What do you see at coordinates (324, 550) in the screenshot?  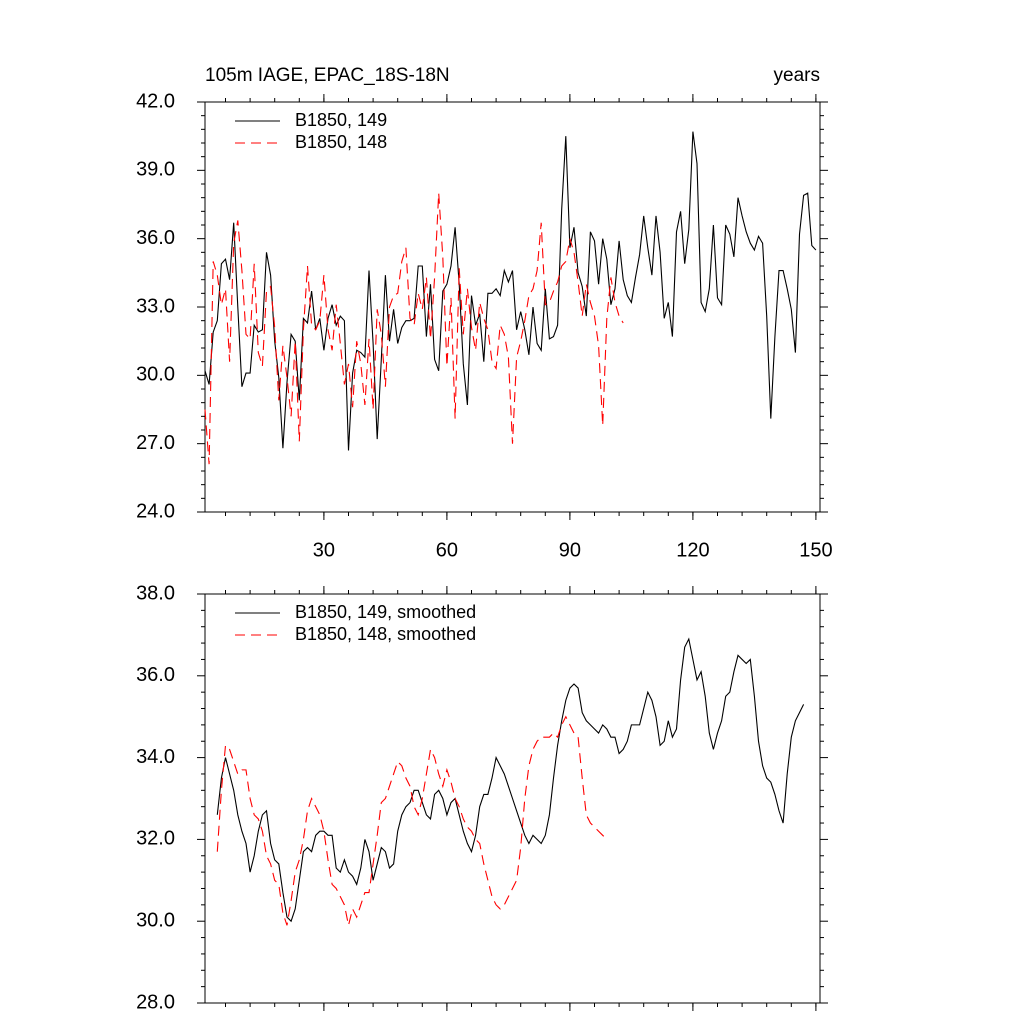 I see `x-tick-label: 30` at bounding box center [324, 550].